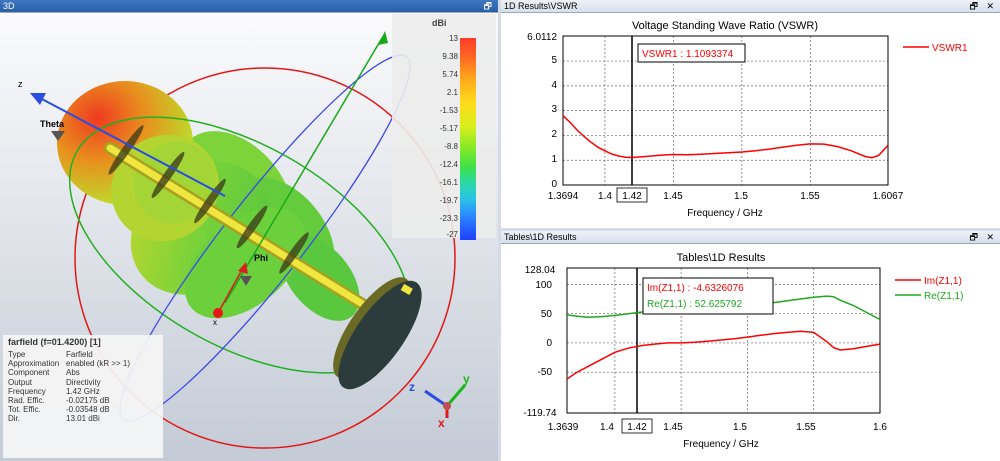 Image resolution: width=1000 pixels, height=461 pixels. I want to click on theta-label: Theta, so click(52, 124).